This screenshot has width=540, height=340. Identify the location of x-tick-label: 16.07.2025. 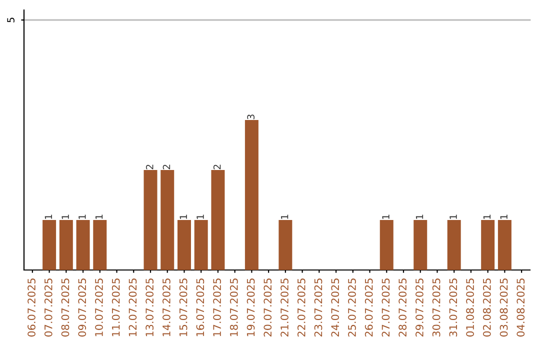
(200, 307).